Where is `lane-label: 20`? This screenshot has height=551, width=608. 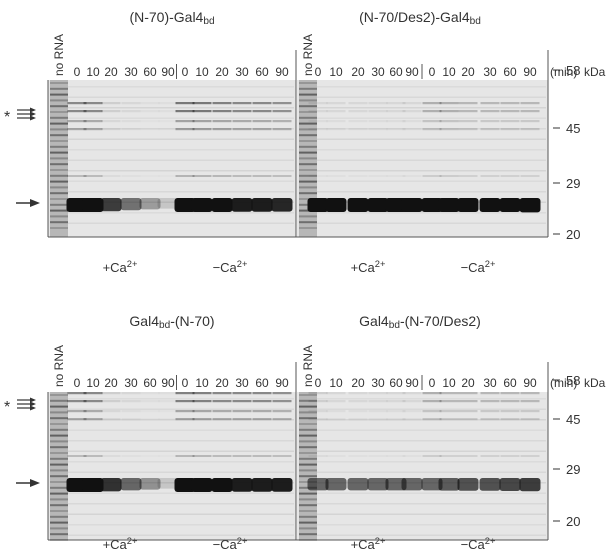 lane-label: 20 is located at coordinates (468, 72).